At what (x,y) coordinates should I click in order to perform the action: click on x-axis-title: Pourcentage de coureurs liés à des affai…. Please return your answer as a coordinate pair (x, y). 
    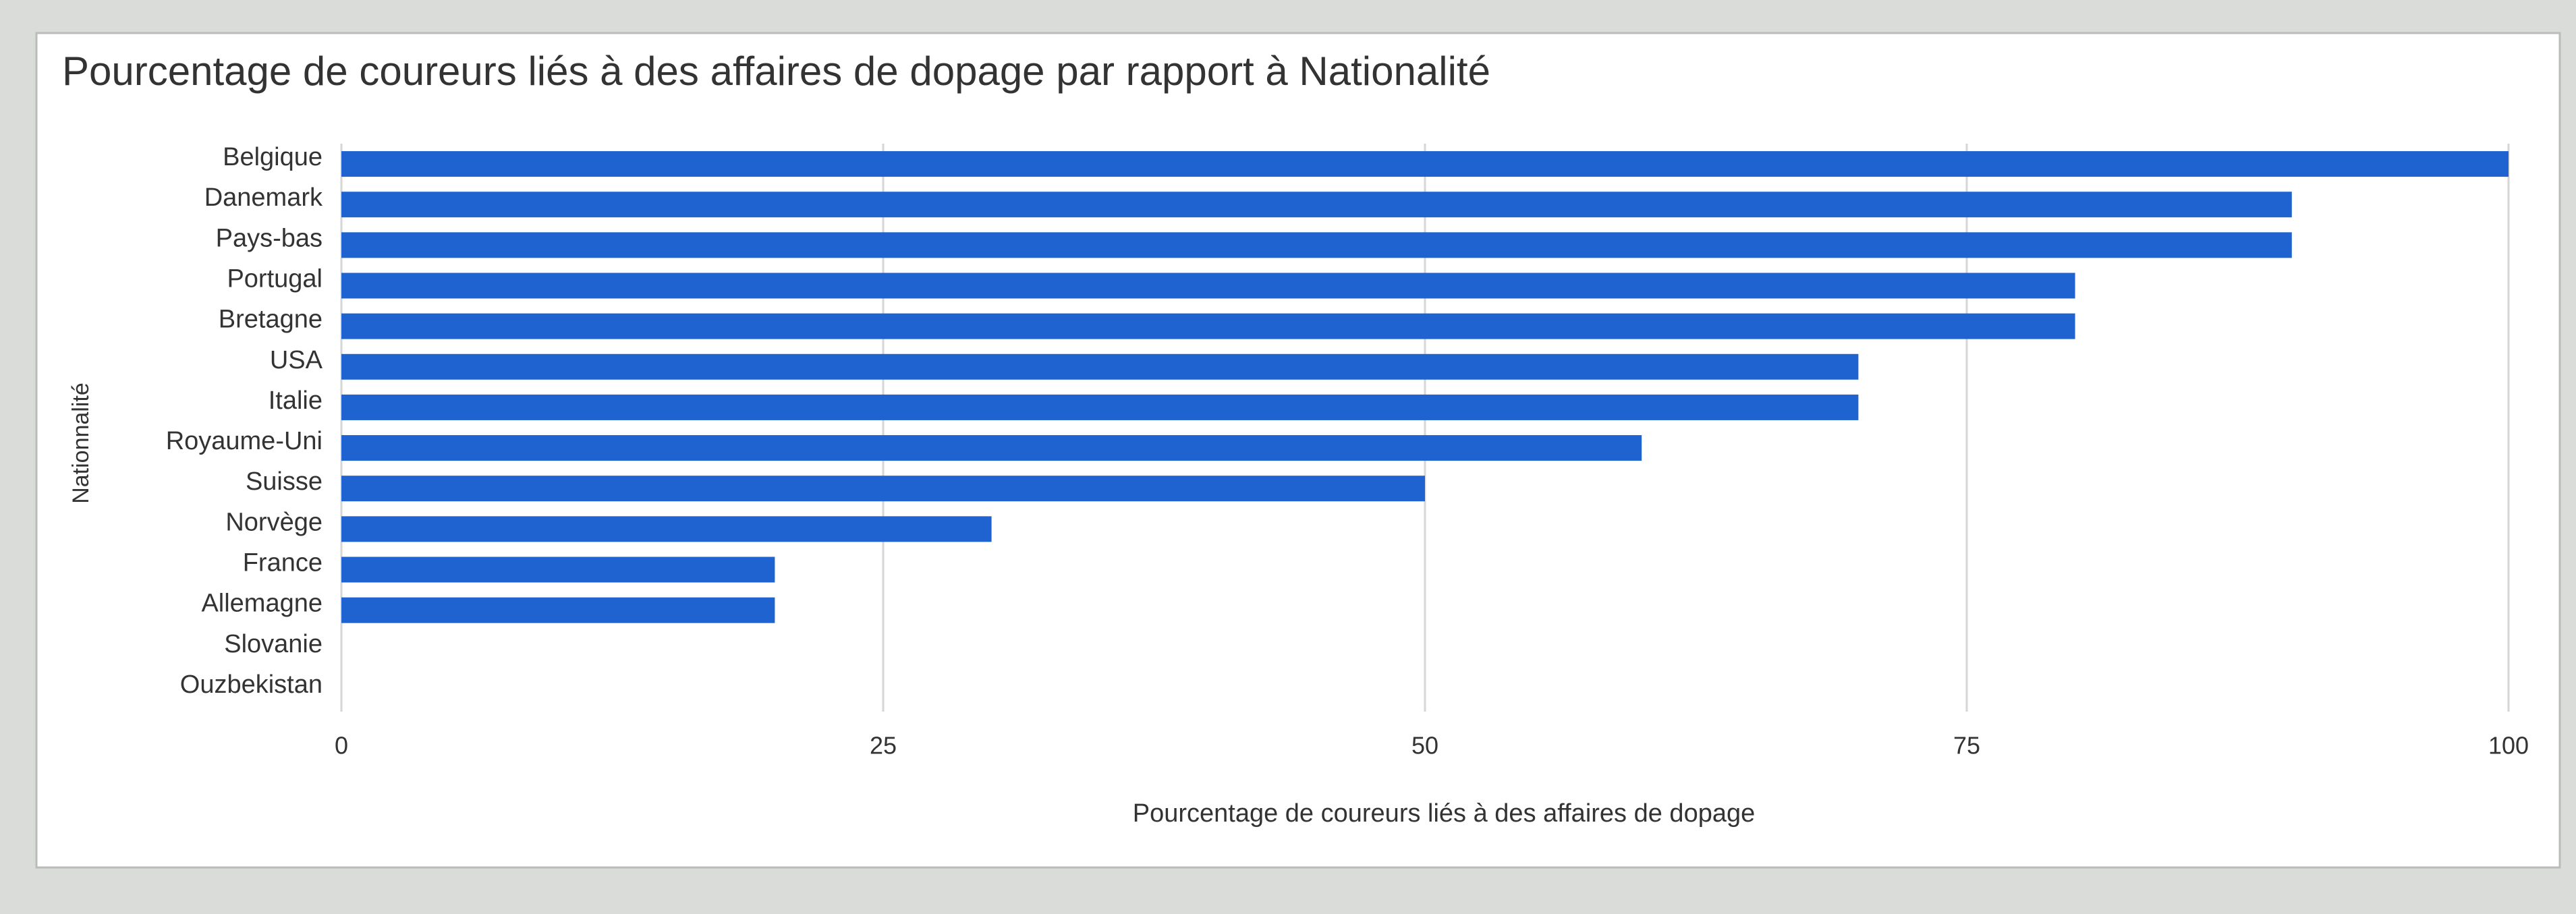
    Looking at the image, I should click on (1444, 813).